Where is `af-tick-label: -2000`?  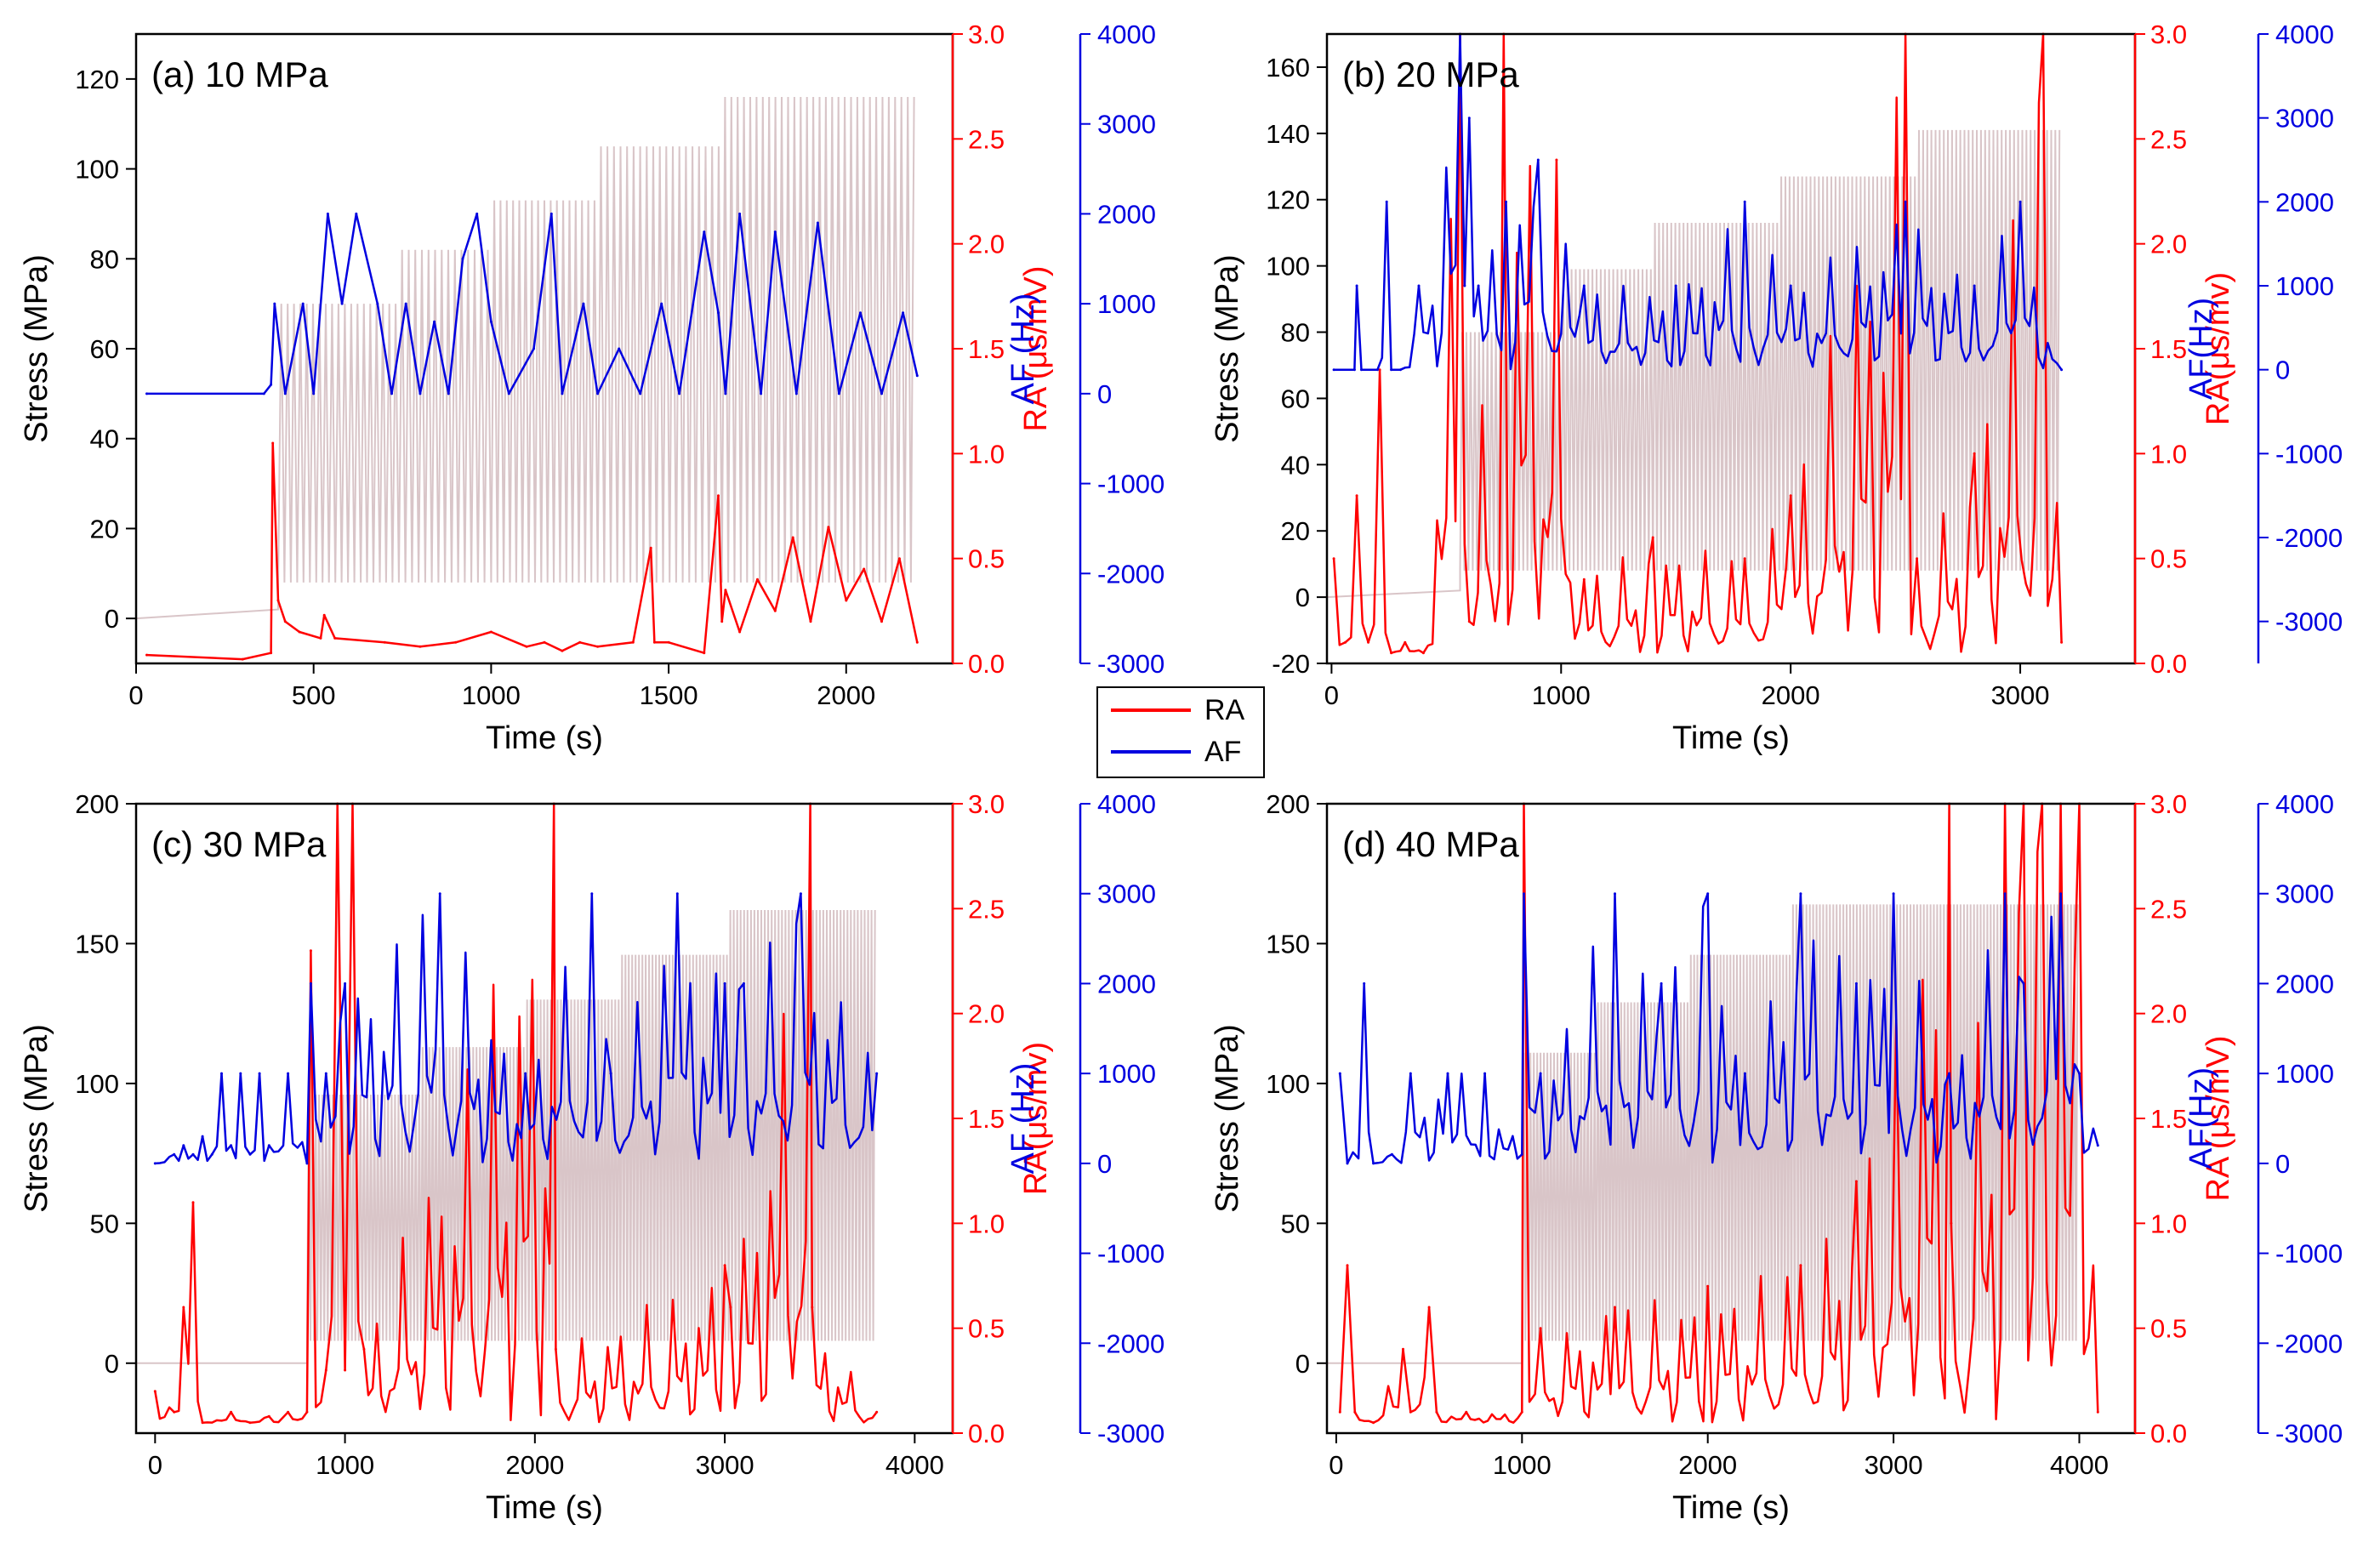 af-tick-label: -2000 is located at coordinates (2309, 538).